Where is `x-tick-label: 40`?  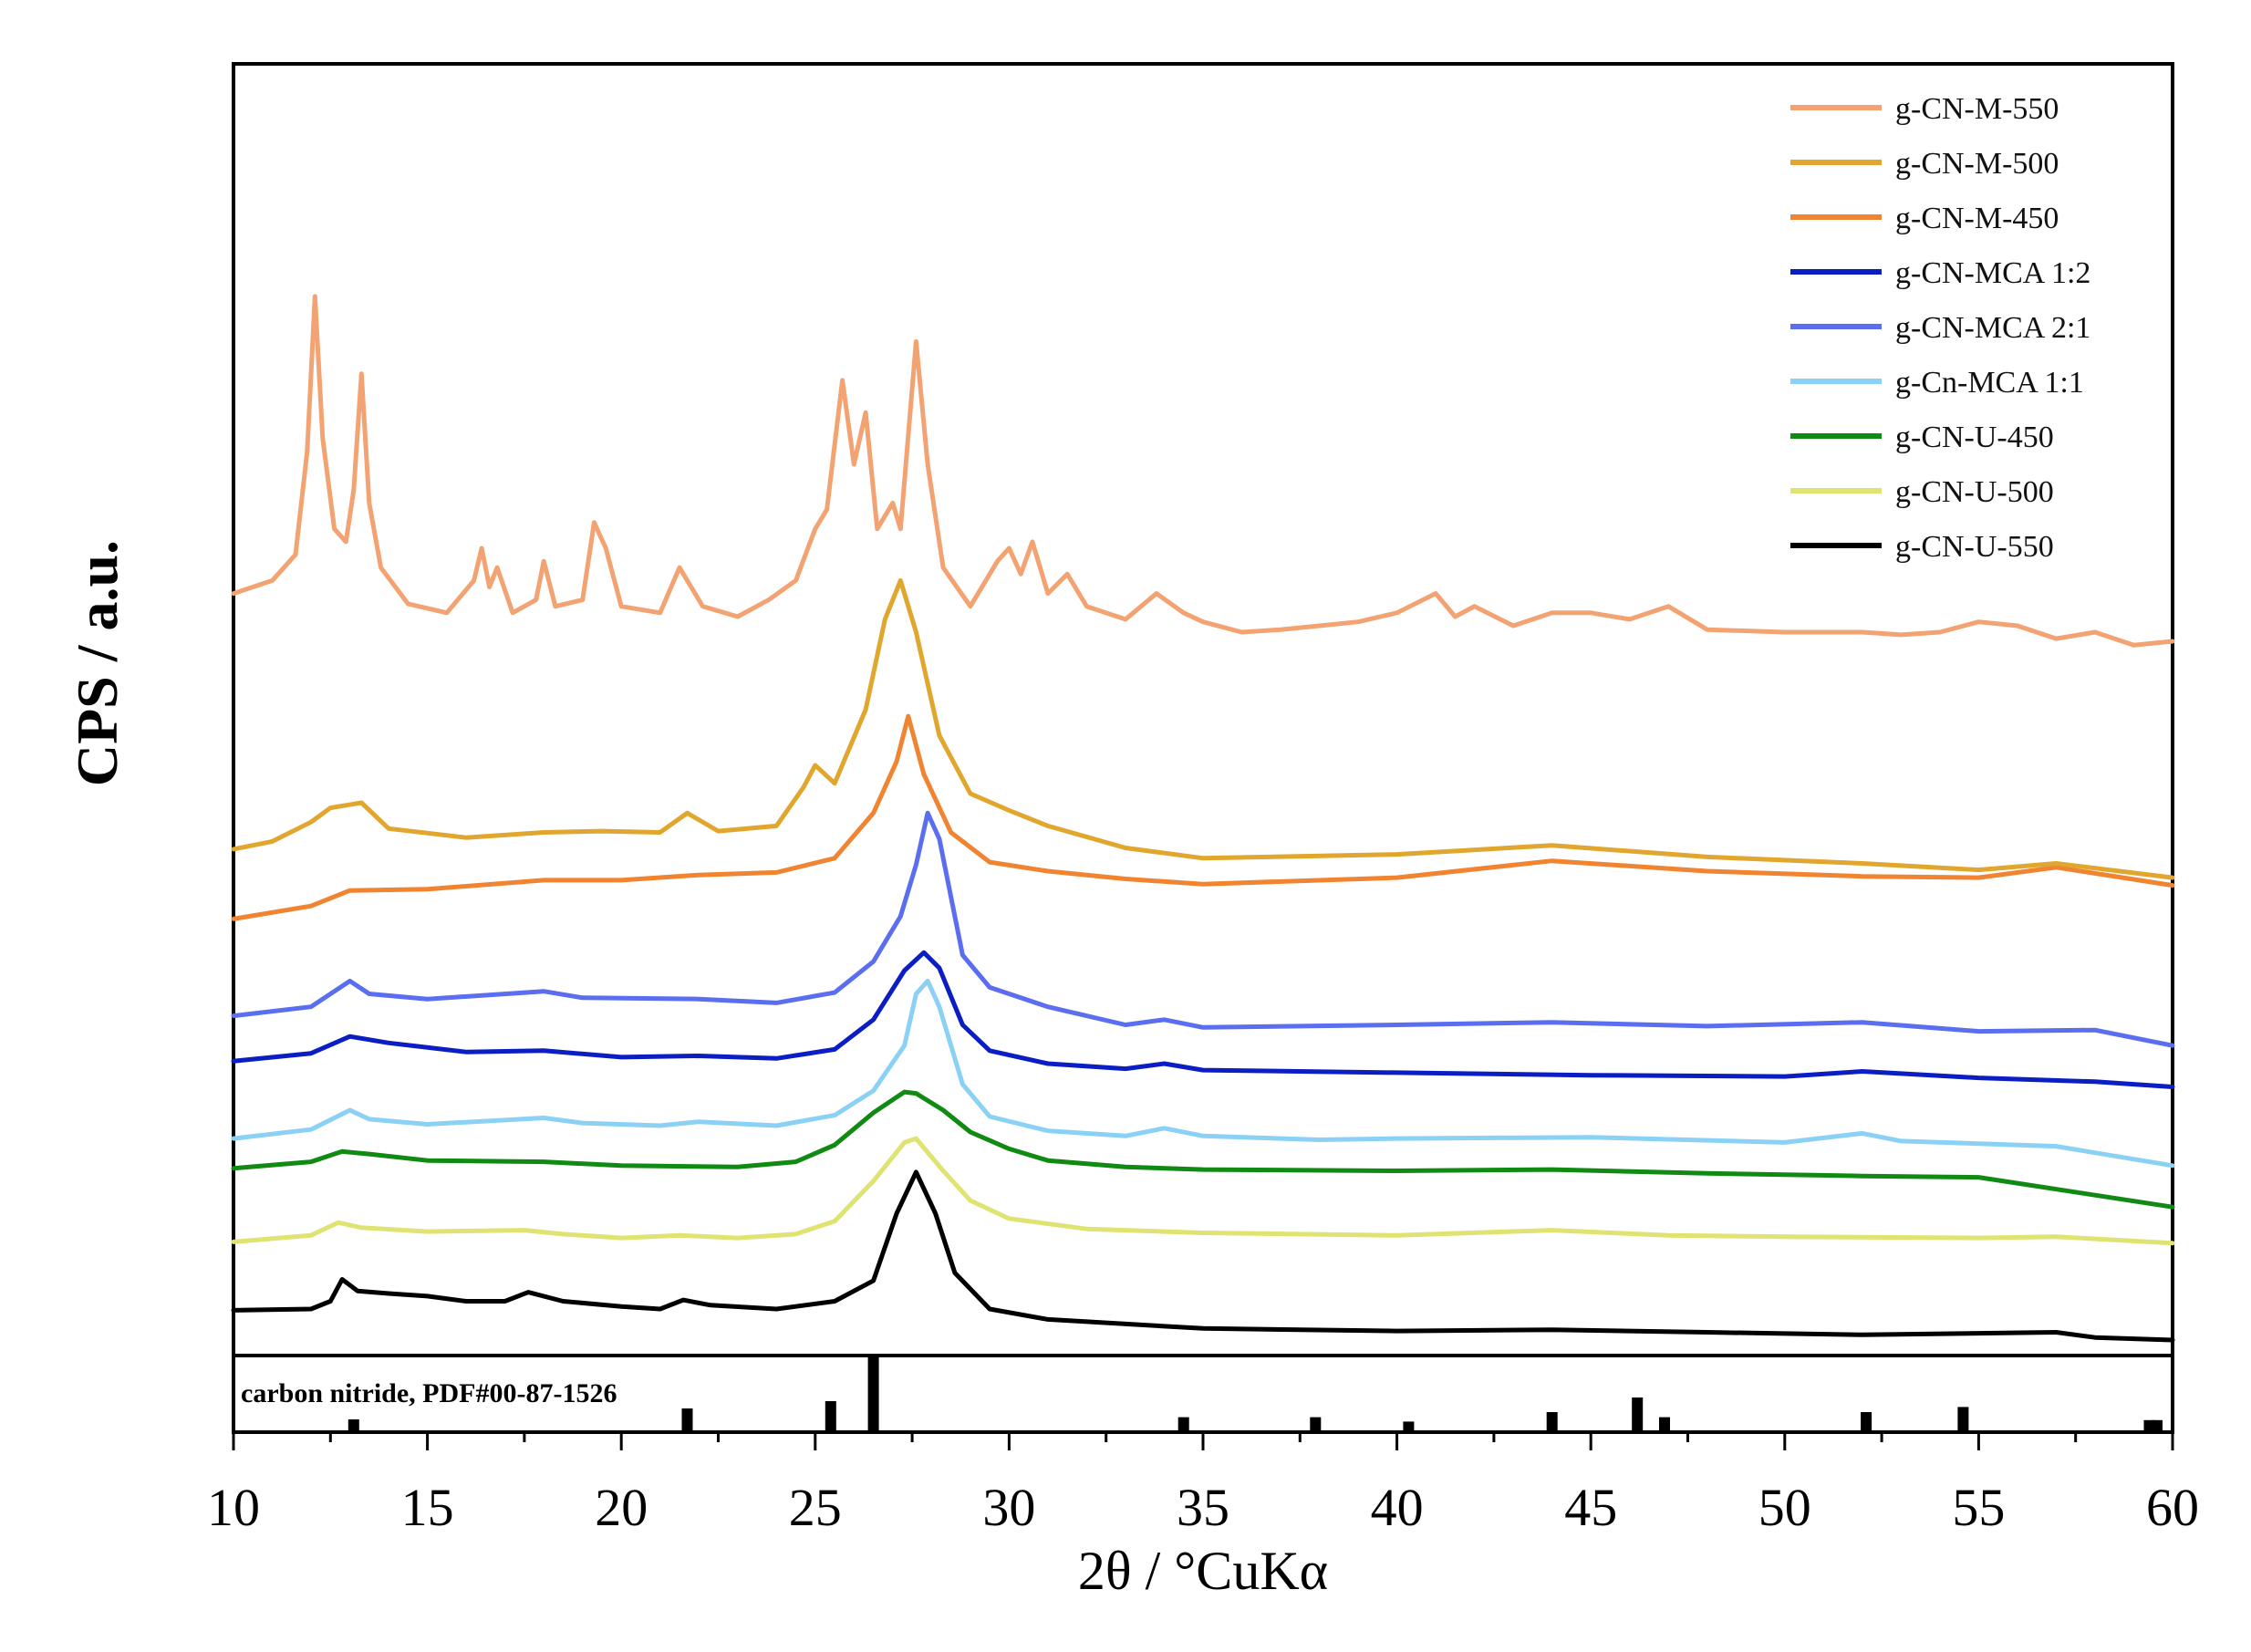 x-tick-label: 40 is located at coordinates (1397, 1508).